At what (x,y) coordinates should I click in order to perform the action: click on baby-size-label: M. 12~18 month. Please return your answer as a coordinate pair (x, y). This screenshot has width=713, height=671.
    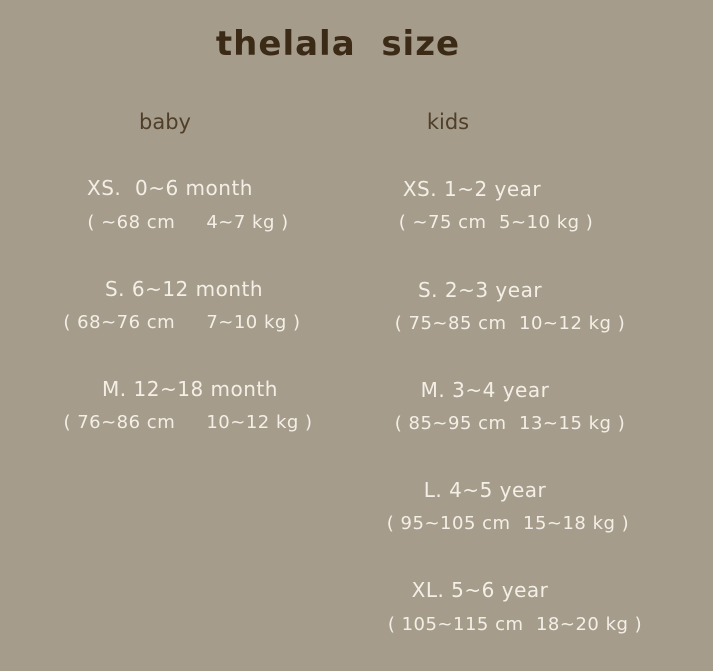
    Looking at the image, I should click on (190, 389).